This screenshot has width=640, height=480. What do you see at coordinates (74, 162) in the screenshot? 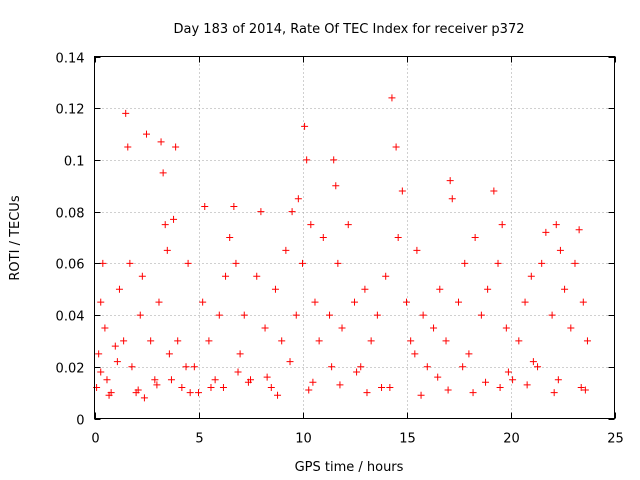
I see `y-tick-label: 0.1` at bounding box center [74, 162].